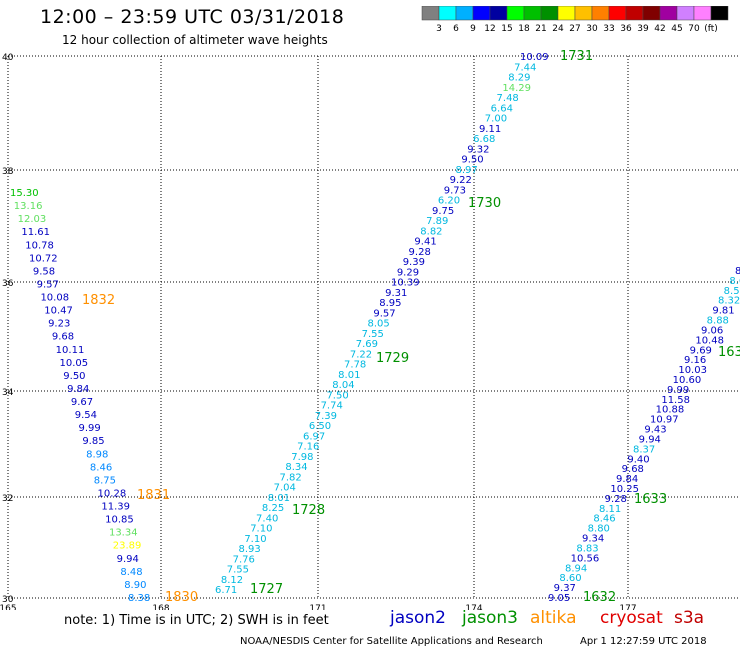  What do you see at coordinates (384, 313) in the screenshot?
I see `swh-value-track-b: 9.57` at bounding box center [384, 313].